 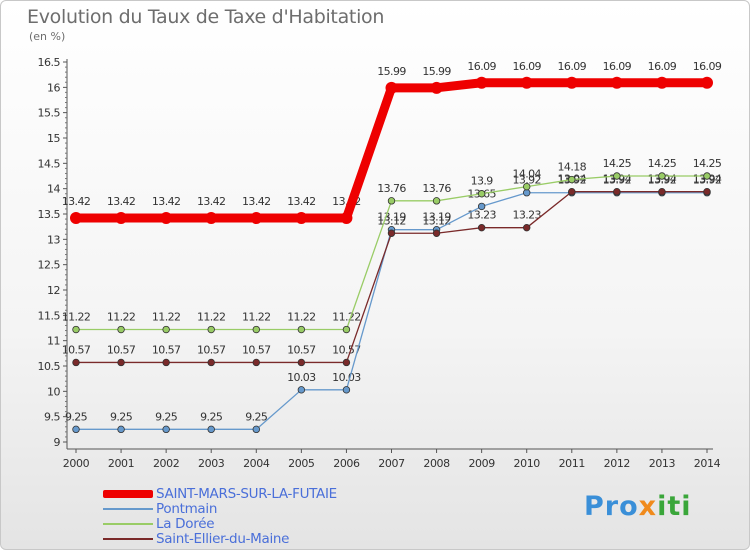 What do you see at coordinates (47, 36) in the screenshot?
I see `chart-unit-label: (en %)` at bounding box center [47, 36].